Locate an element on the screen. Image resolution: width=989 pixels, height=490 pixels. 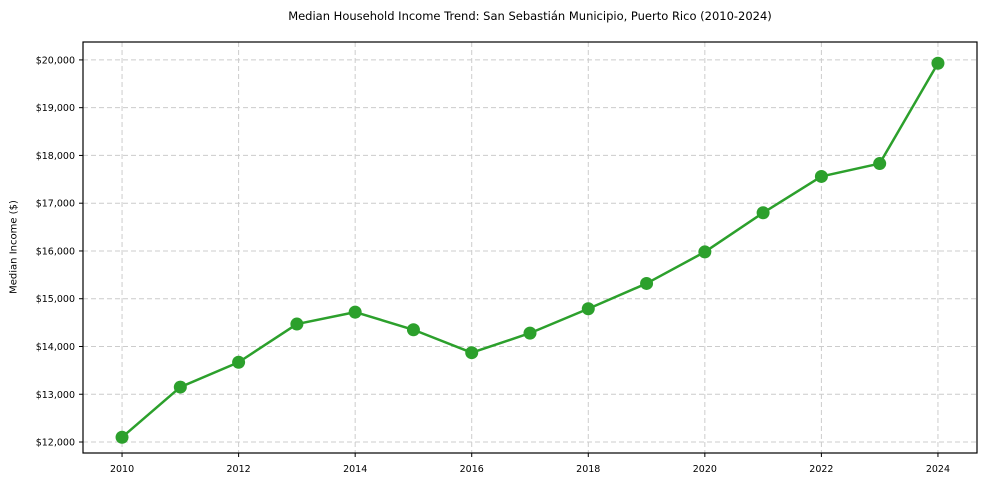
data-point-2022 is located at coordinates (821, 176).